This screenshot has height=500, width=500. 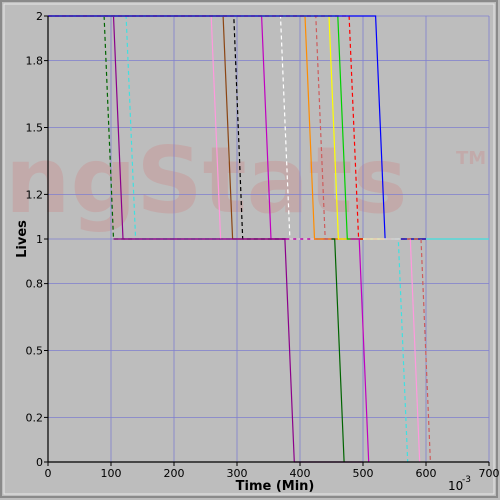 I want to click on y-tick-label: 2, so click(x=39, y=16).